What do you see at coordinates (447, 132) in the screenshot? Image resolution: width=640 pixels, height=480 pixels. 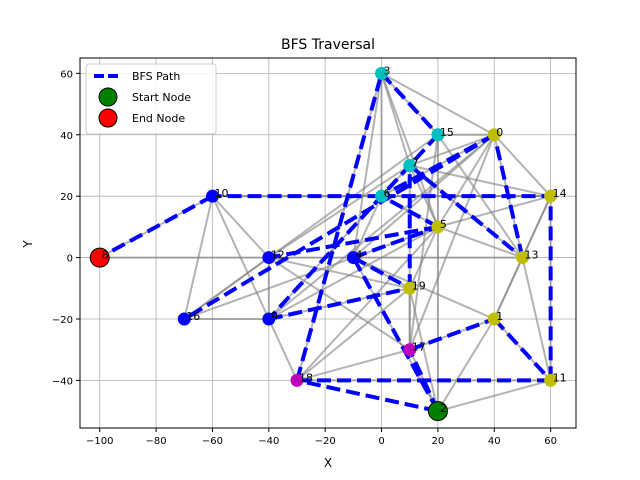 I see `node-label: 15` at bounding box center [447, 132].